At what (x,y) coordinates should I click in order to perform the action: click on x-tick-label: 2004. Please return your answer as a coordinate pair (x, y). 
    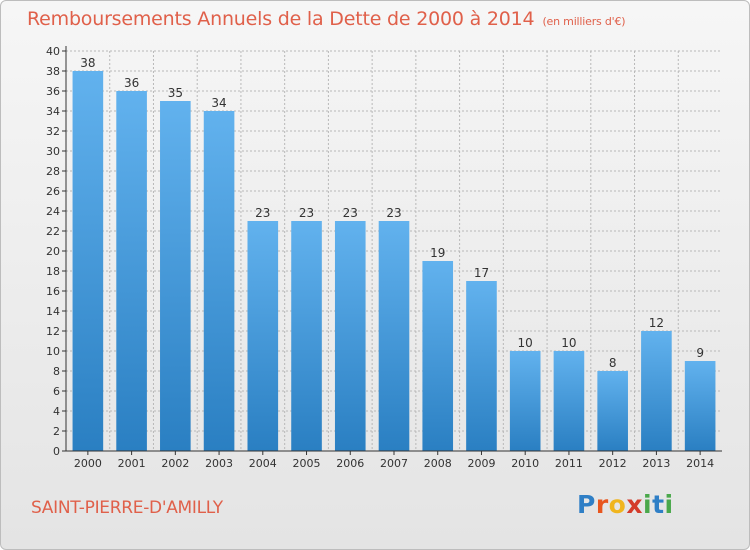
    Looking at the image, I should click on (263, 463).